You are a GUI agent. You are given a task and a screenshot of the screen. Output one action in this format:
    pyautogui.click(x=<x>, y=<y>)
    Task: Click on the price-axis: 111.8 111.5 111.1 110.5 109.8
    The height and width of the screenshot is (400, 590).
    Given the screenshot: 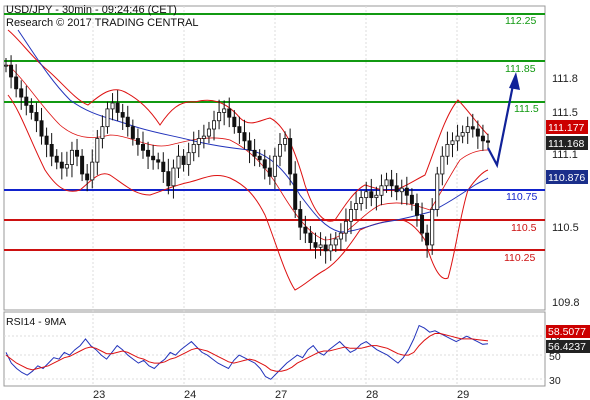 What is the action you would take?
    pyautogui.click(x=566, y=191)
    